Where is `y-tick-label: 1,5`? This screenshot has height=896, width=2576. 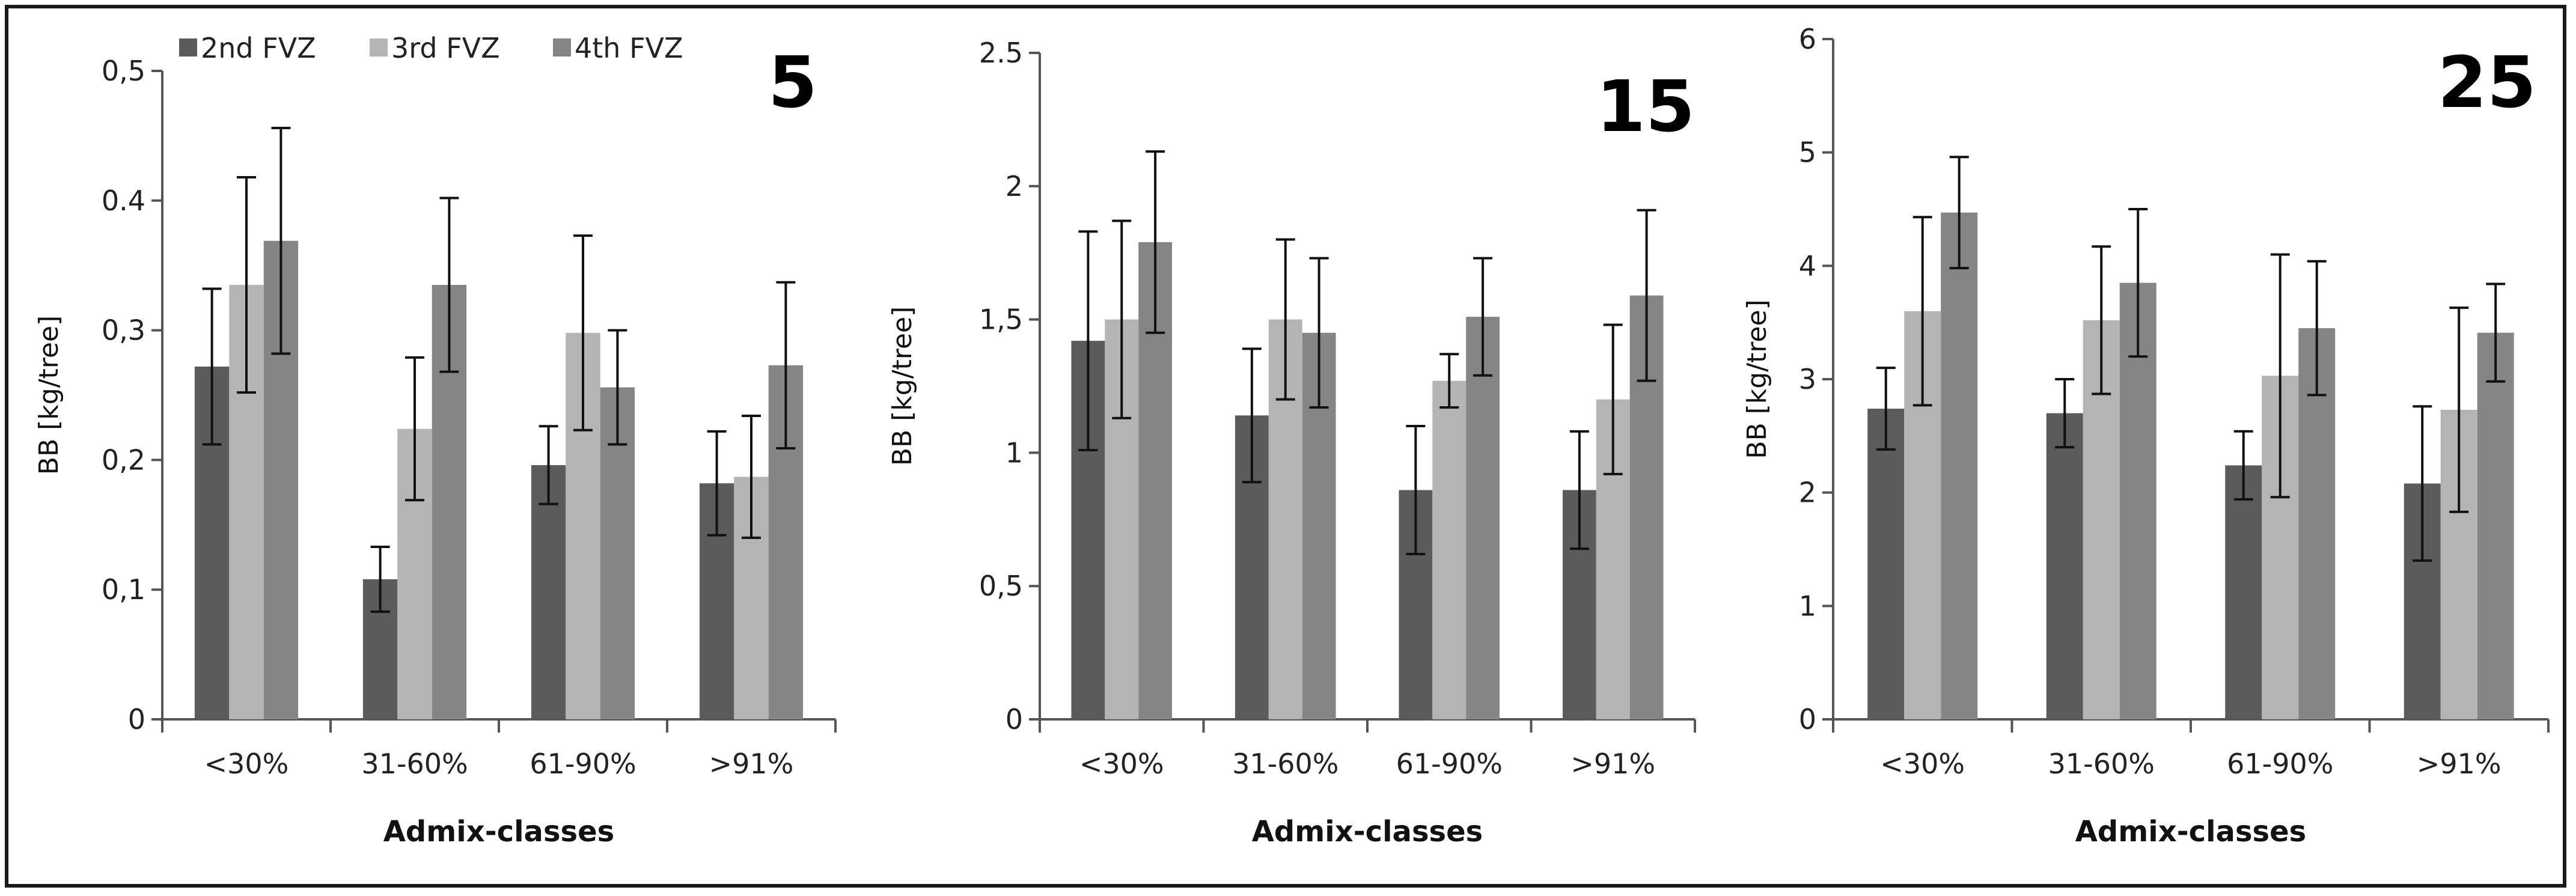 y-tick-label: 1,5 is located at coordinates (1001, 319).